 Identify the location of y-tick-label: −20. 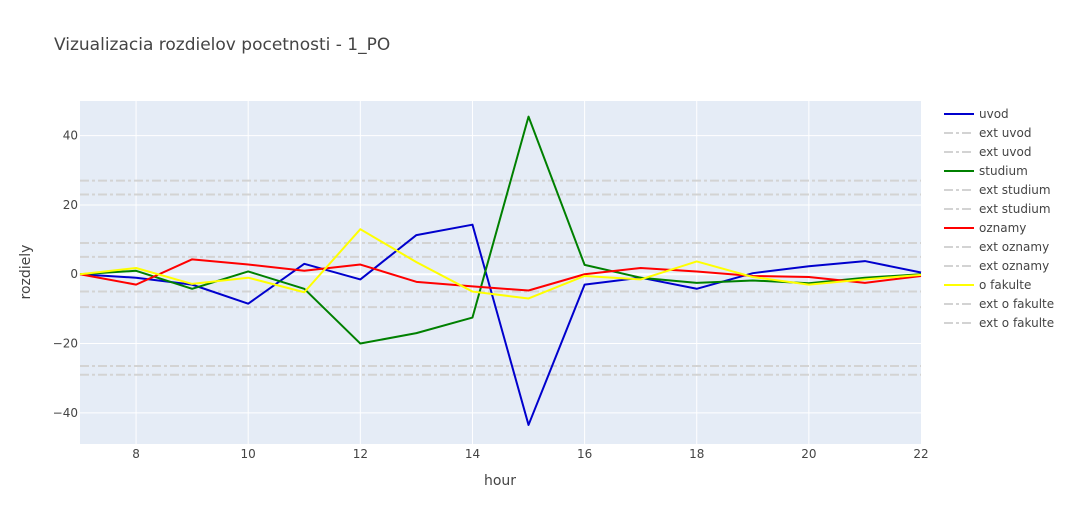
(65, 344).